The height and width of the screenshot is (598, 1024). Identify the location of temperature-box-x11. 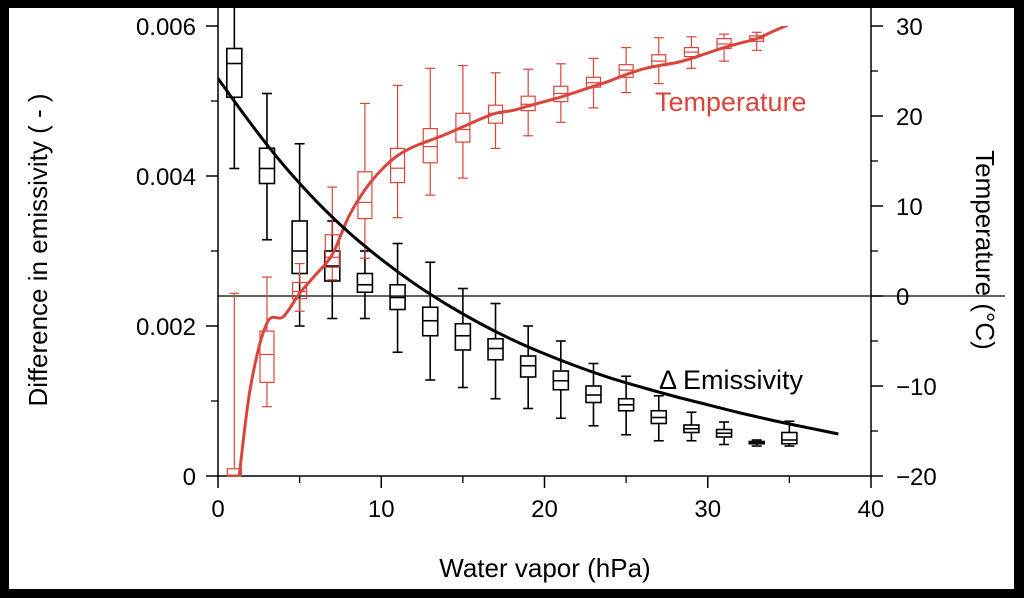
(397, 151).